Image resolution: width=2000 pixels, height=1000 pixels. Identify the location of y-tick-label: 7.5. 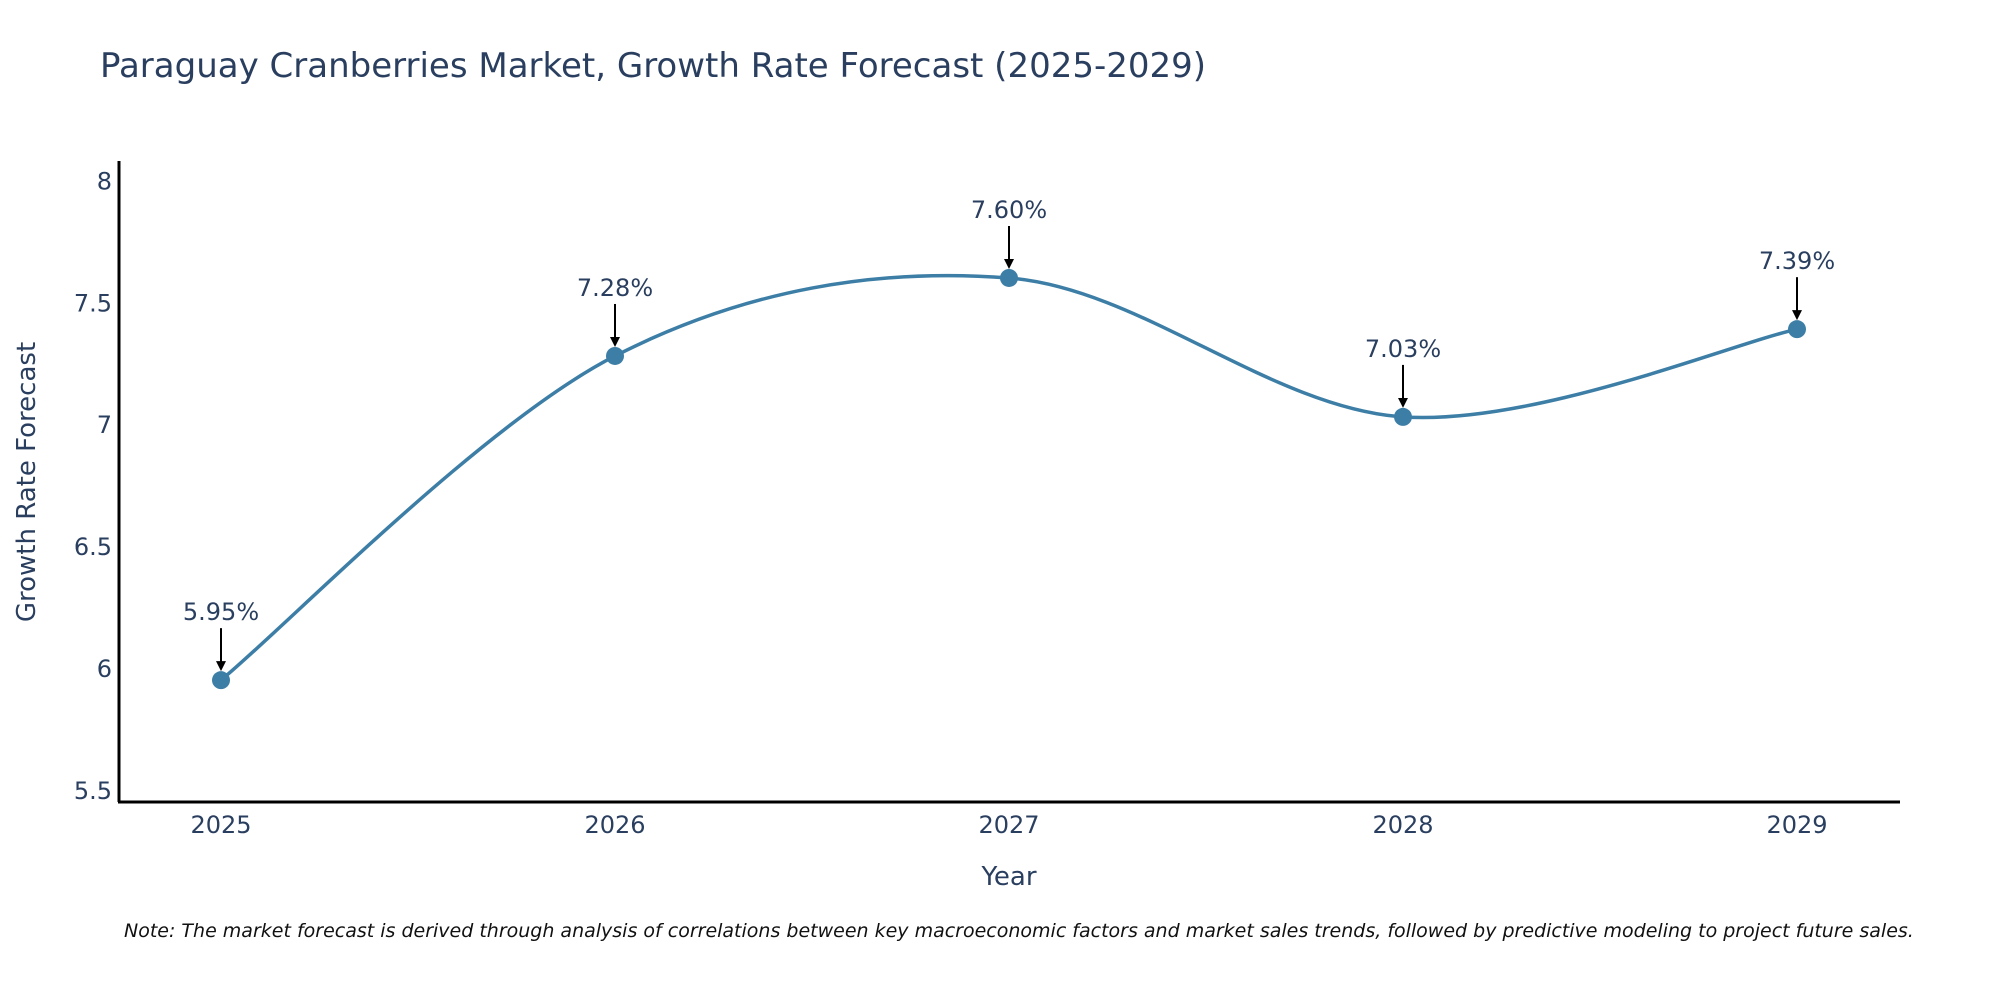
(93, 303).